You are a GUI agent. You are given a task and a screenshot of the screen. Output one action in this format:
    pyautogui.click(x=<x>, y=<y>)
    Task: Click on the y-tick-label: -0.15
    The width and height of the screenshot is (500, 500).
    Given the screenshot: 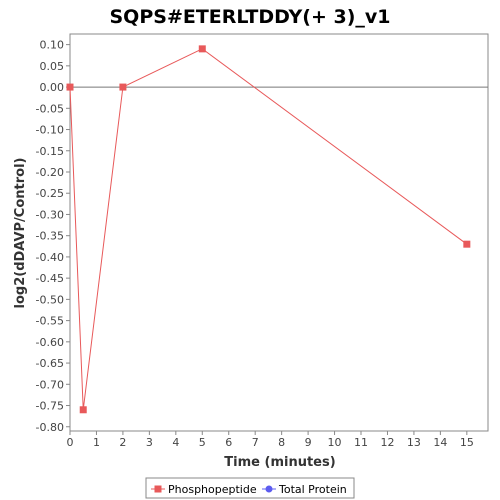 What is the action you would take?
    pyautogui.click(x=50, y=151)
    